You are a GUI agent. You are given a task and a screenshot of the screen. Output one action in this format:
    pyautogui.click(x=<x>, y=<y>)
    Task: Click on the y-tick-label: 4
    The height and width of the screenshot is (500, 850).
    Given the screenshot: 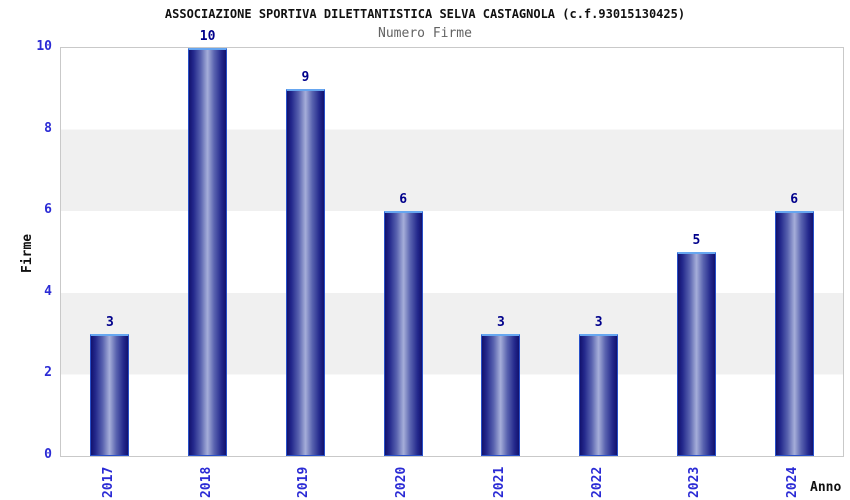 What is the action you would take?
    pyautogui.click(x=48, y=291)
    